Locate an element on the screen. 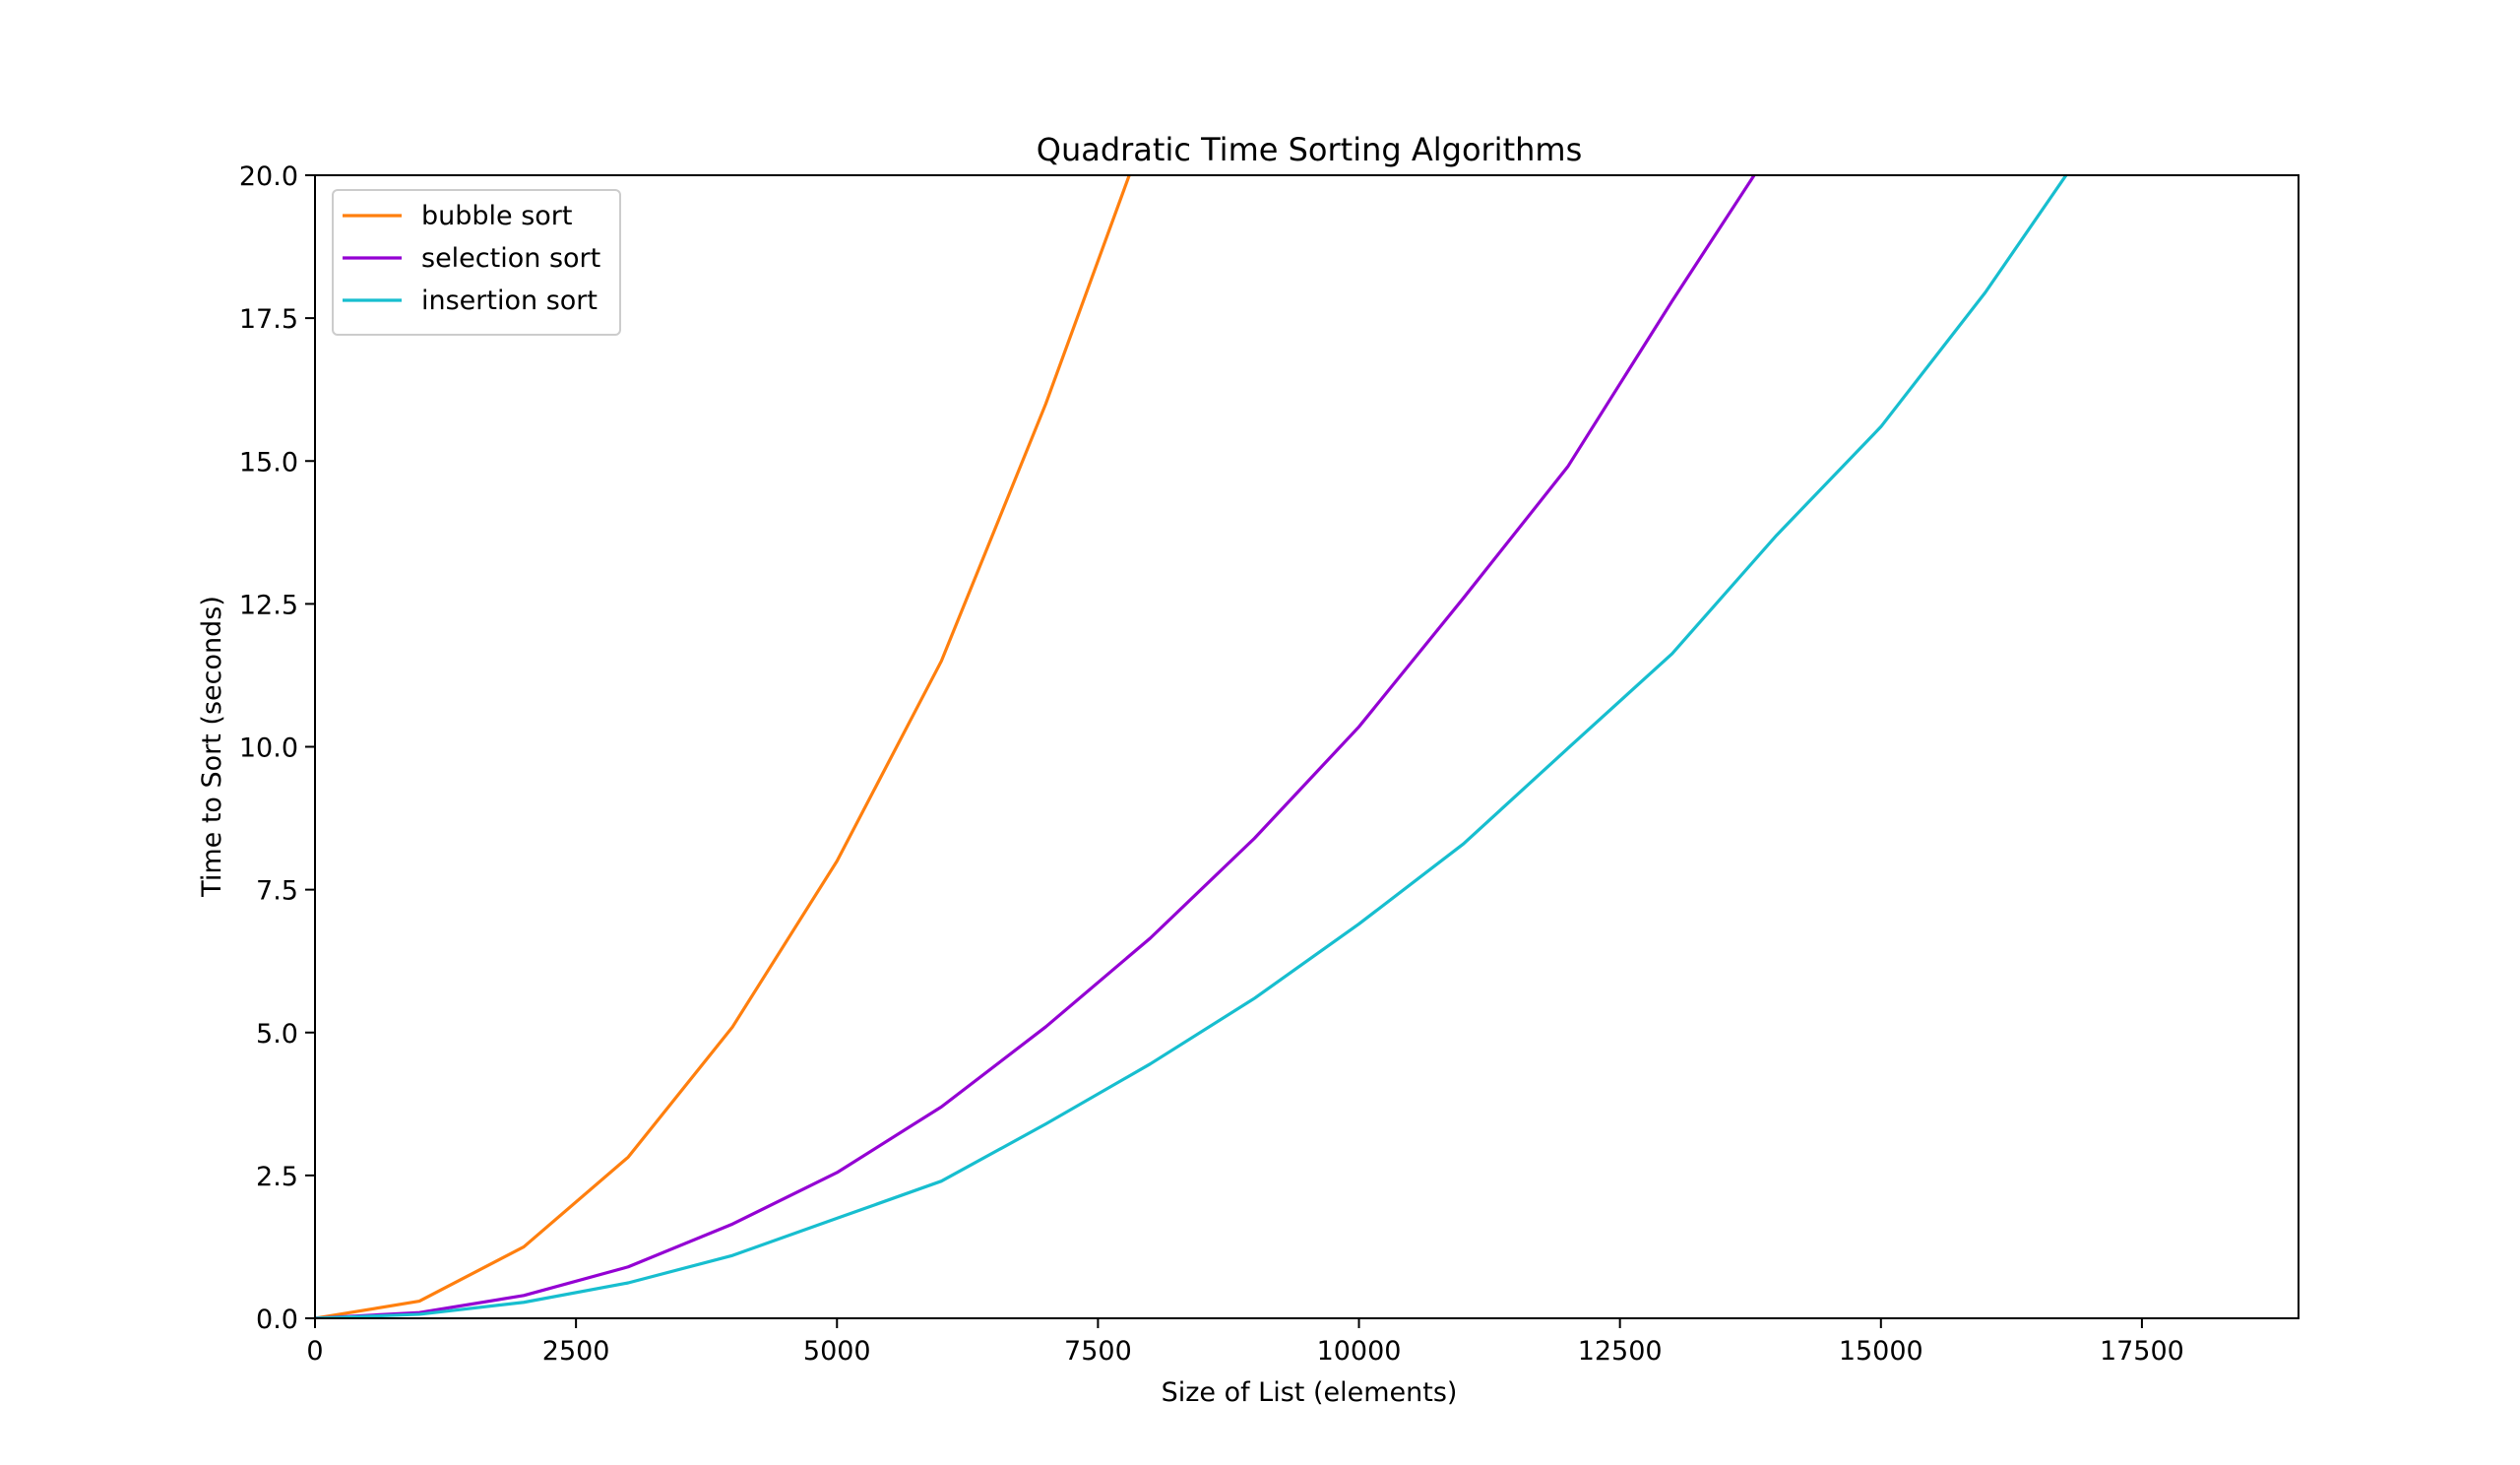  y-tick-label: 7.5 is located at coordinates (277, 891).